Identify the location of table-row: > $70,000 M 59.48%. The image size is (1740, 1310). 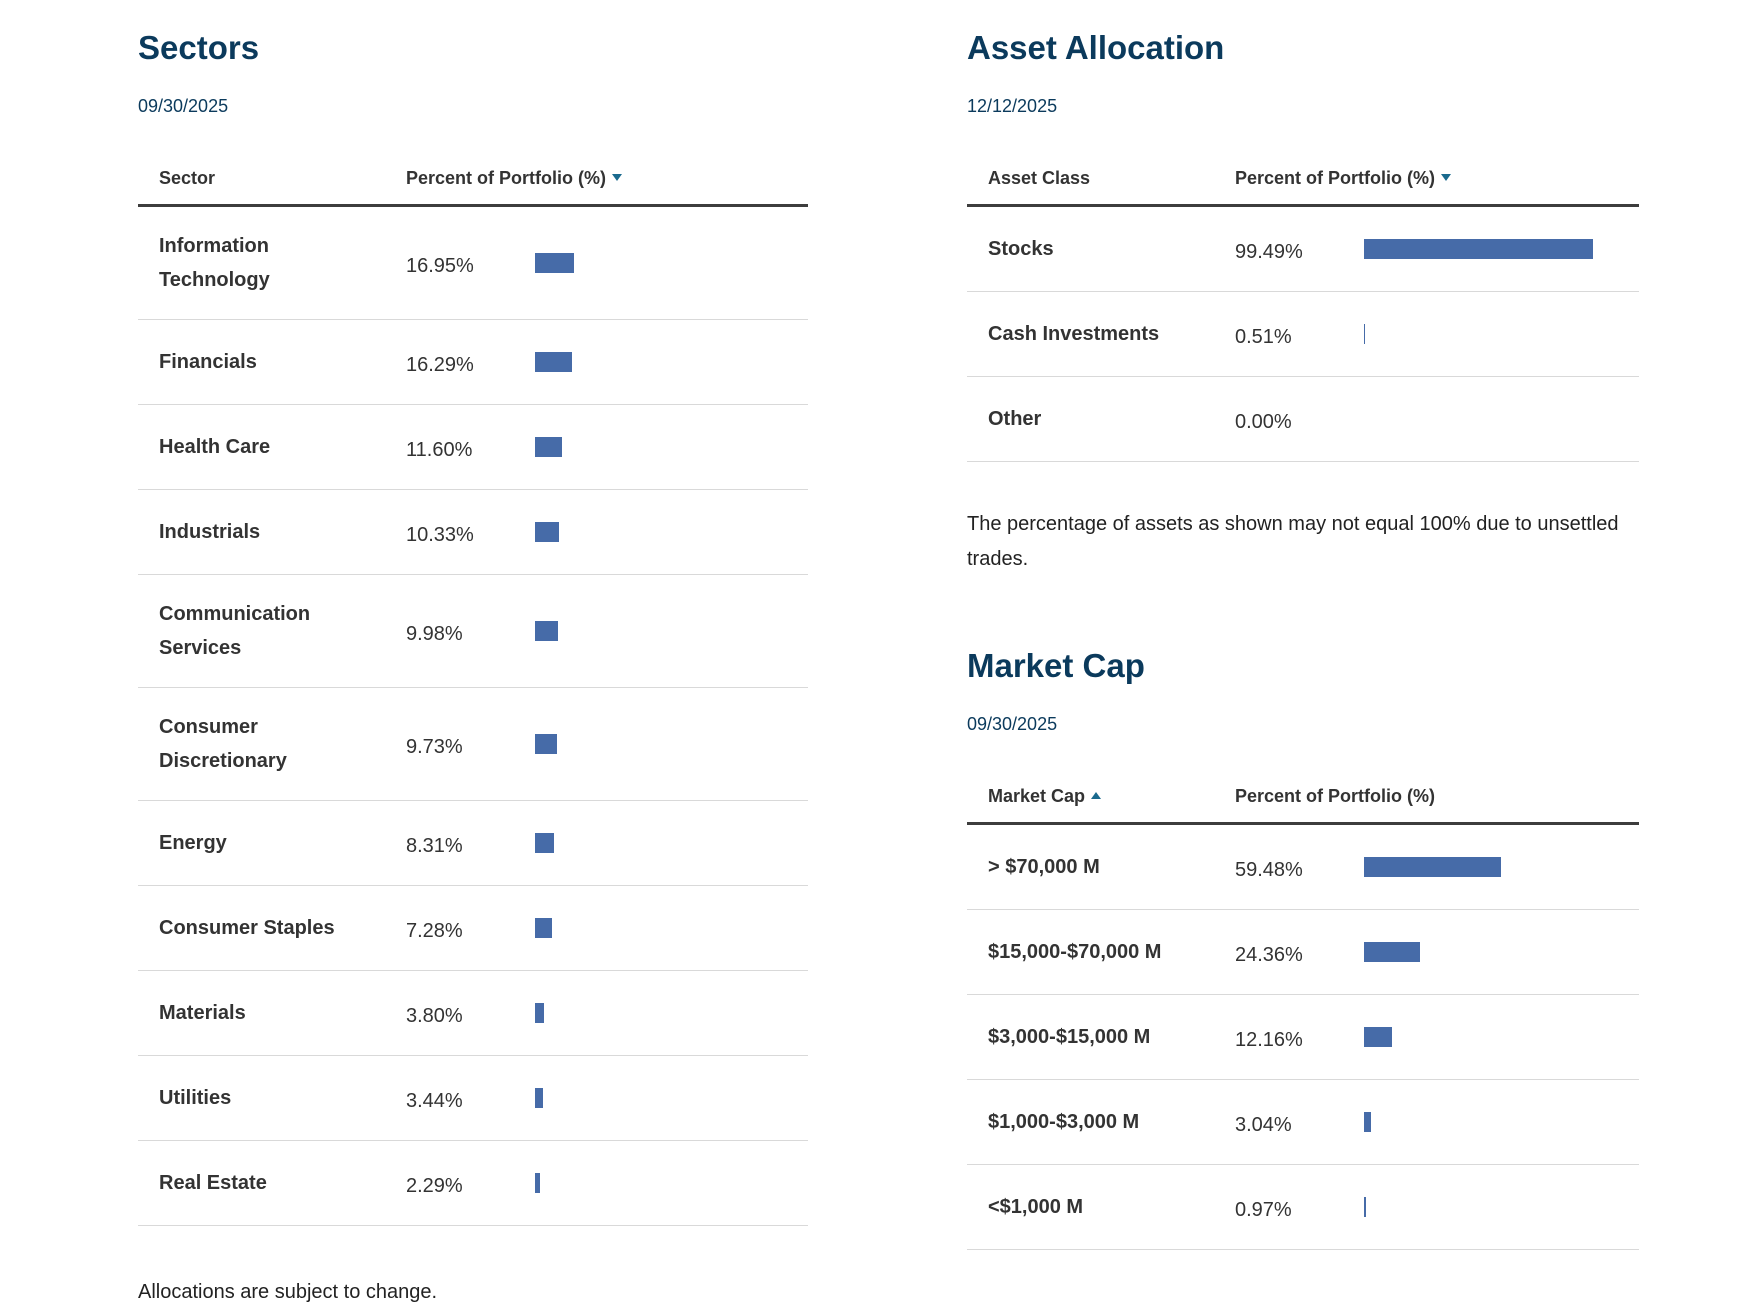
(1303, 867).